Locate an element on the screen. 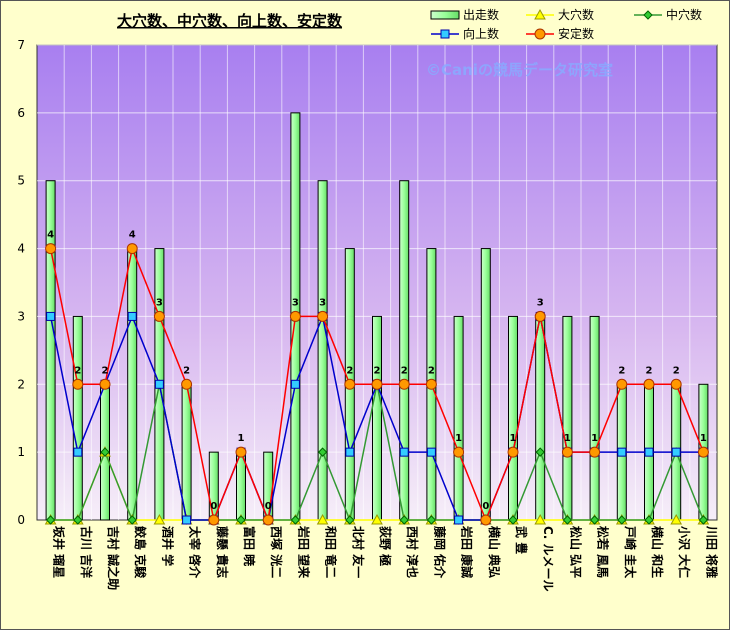  x-tick-label-11: 和田 竜二 is located at coordinates (331, 551).